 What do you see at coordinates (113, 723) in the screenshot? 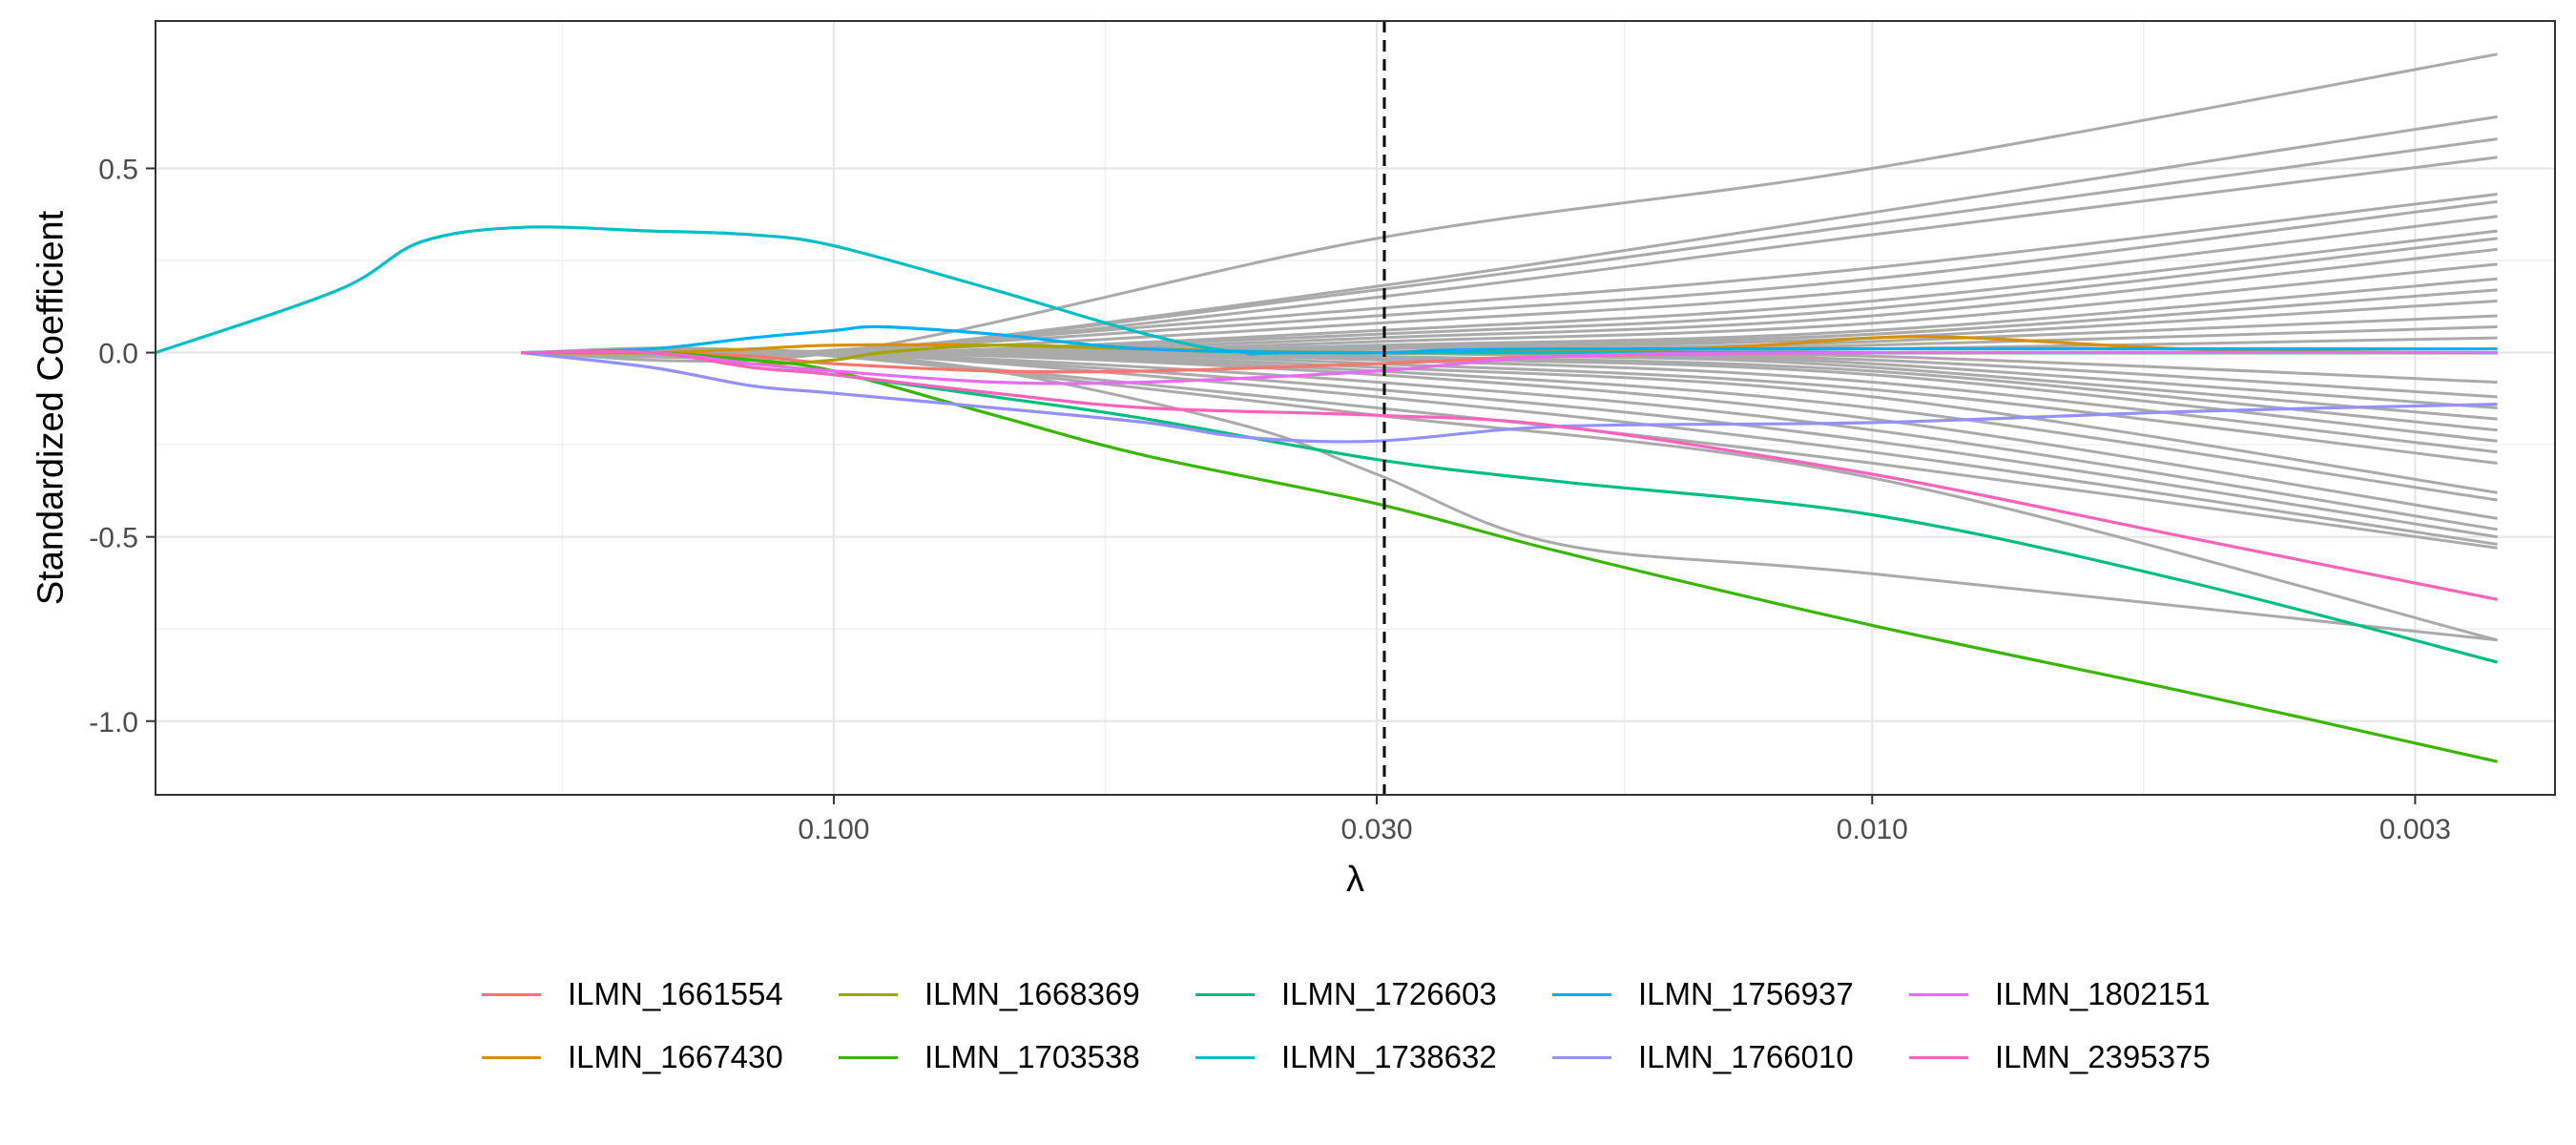
I see `y-tick-label: -1.0` at bounding box center [113, 723].